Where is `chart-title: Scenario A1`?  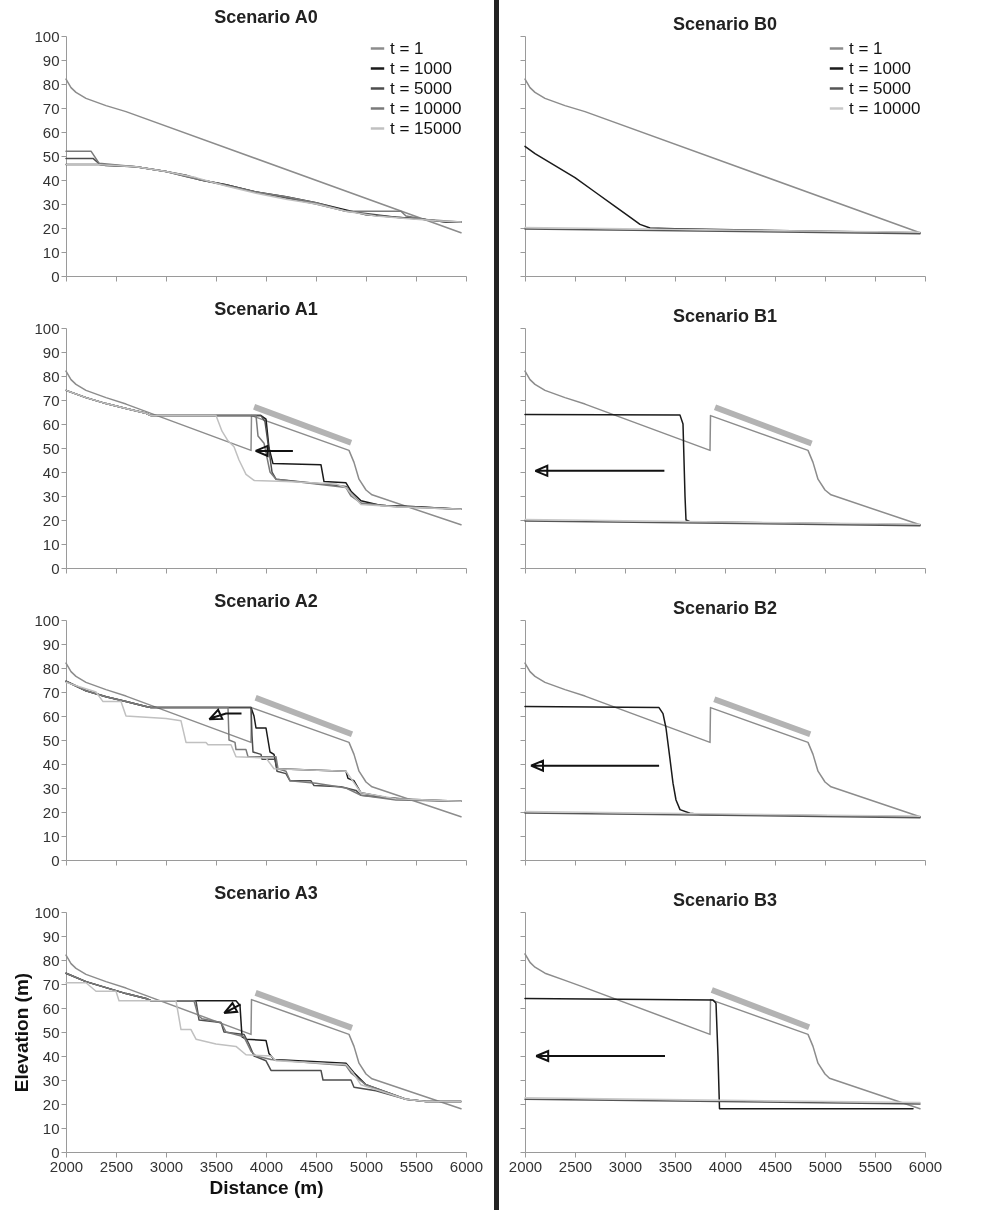
chart-title: Scenario A1 is located at coordinates (266, 309).